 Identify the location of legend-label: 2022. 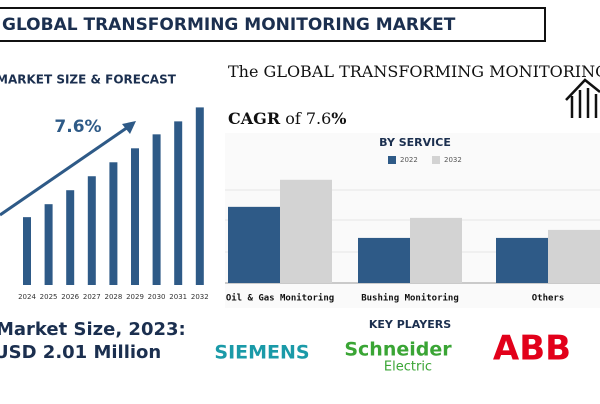
(409, 160).